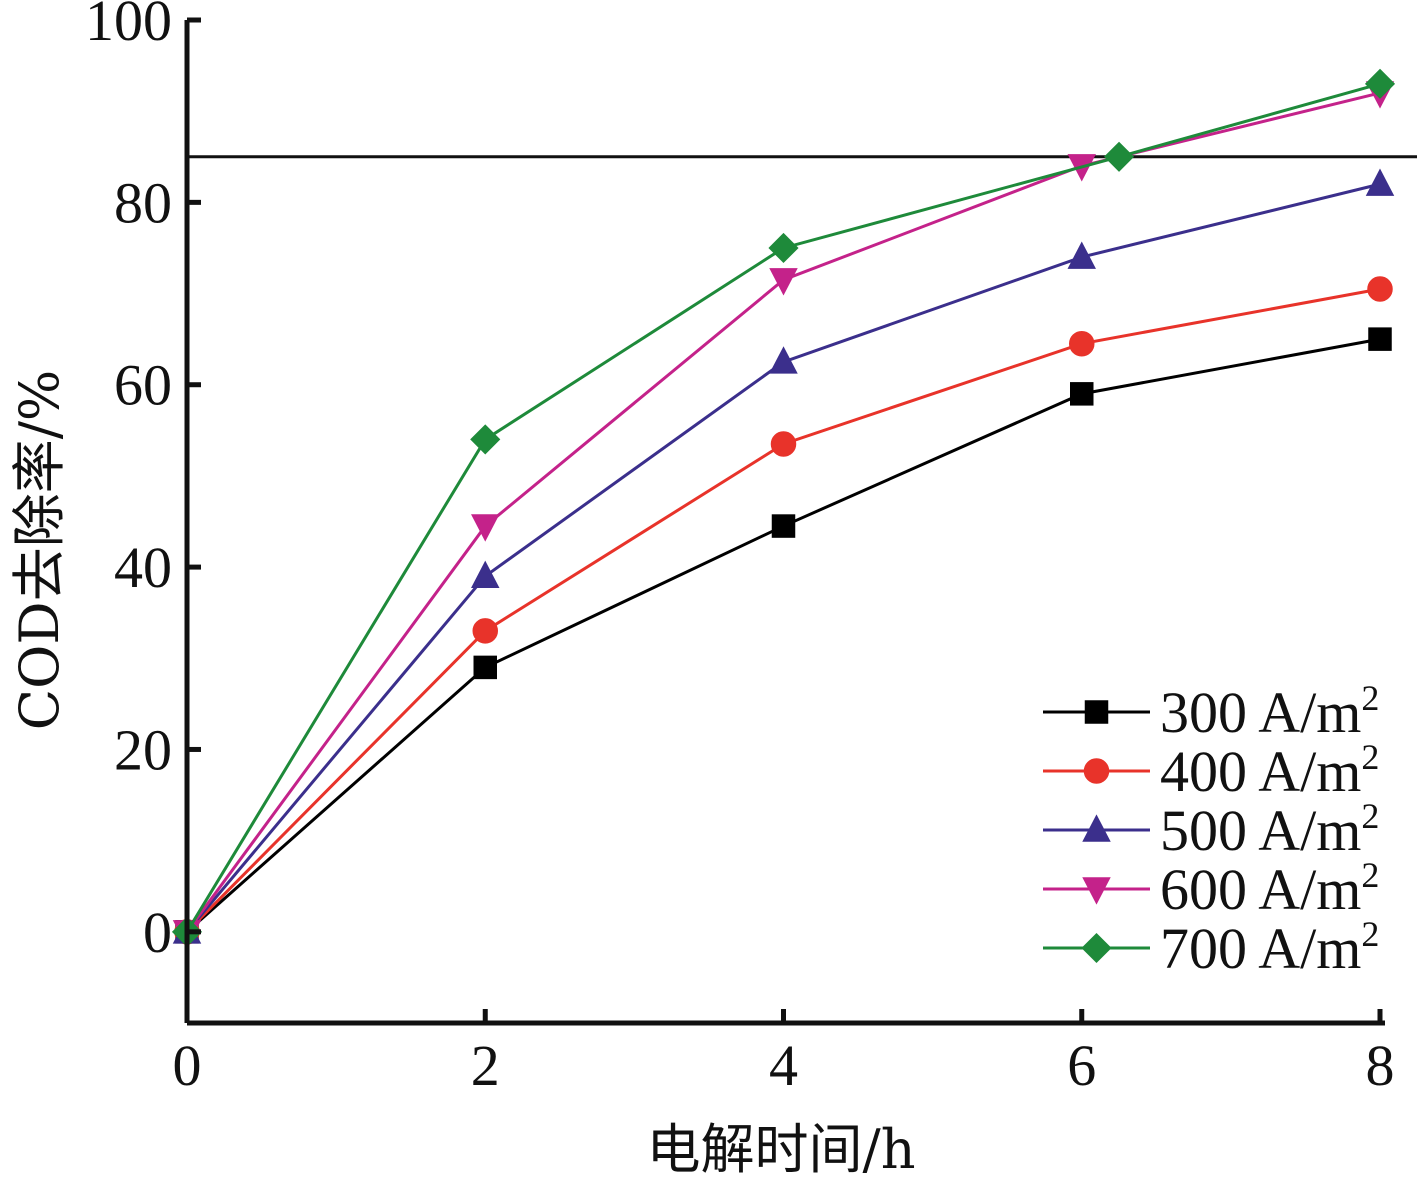  I want to click on legend-label: 700 A/m2, so click(1269, 947).